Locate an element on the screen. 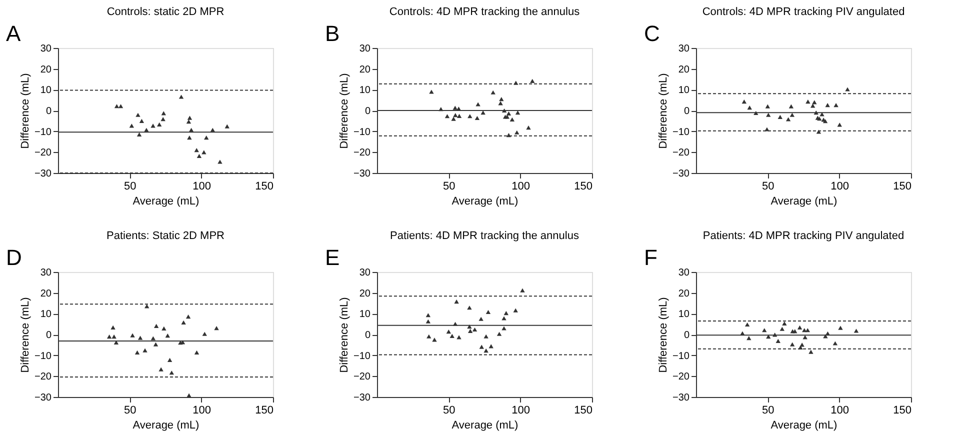 This screenshot has height=438, width=973. chart-title: Patients: 4D MPR tracking the annulus is located at coordinates (485, 236).